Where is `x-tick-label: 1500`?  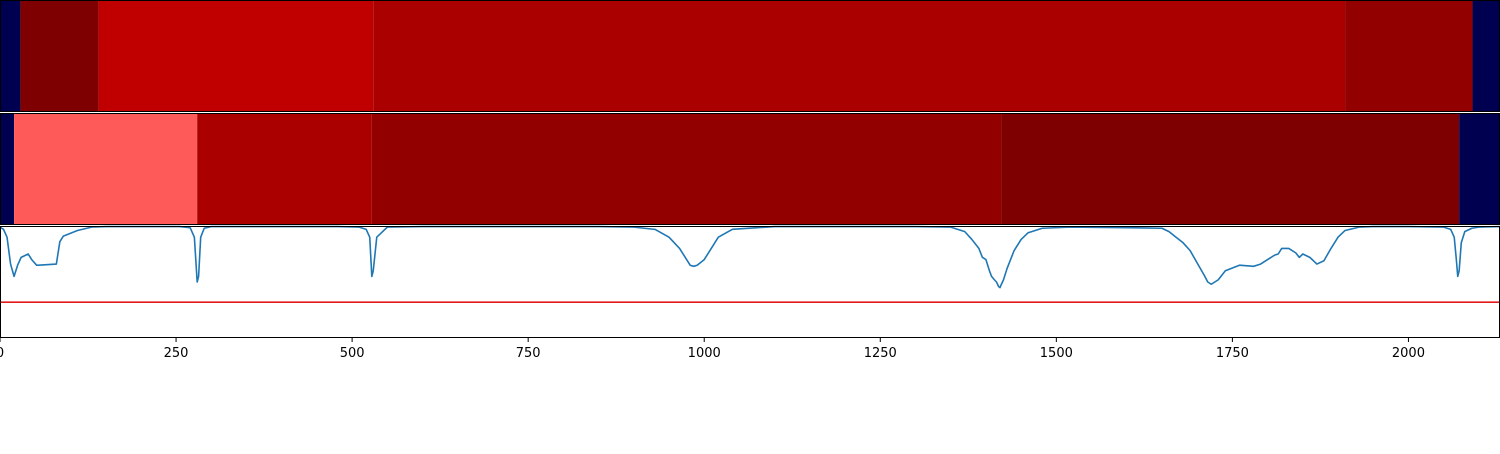
x-tick-label: 1500 is located at coordinates (1056, 353).